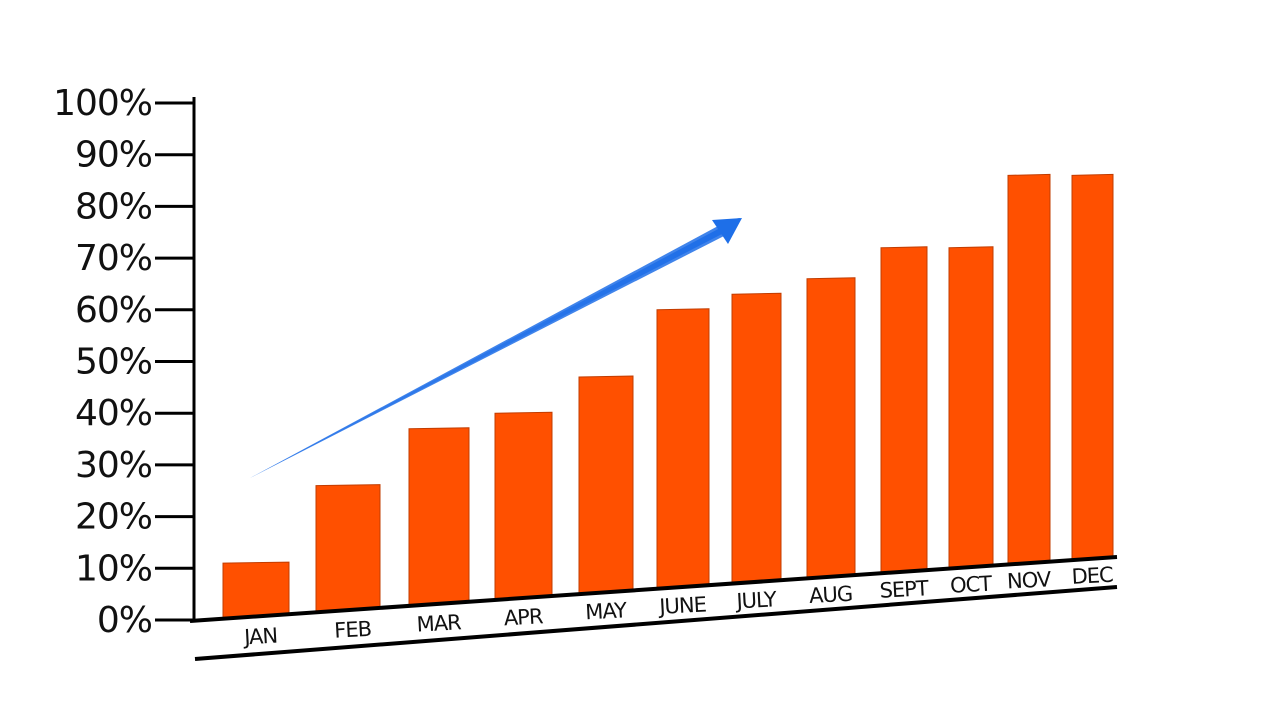 This screenshot has height=720, width=1280. I want to click on x-axis: JAN FEB MAR APR MAY JUNE JULY AUG SEPT OCT NOV DEC, so click(653, 608).